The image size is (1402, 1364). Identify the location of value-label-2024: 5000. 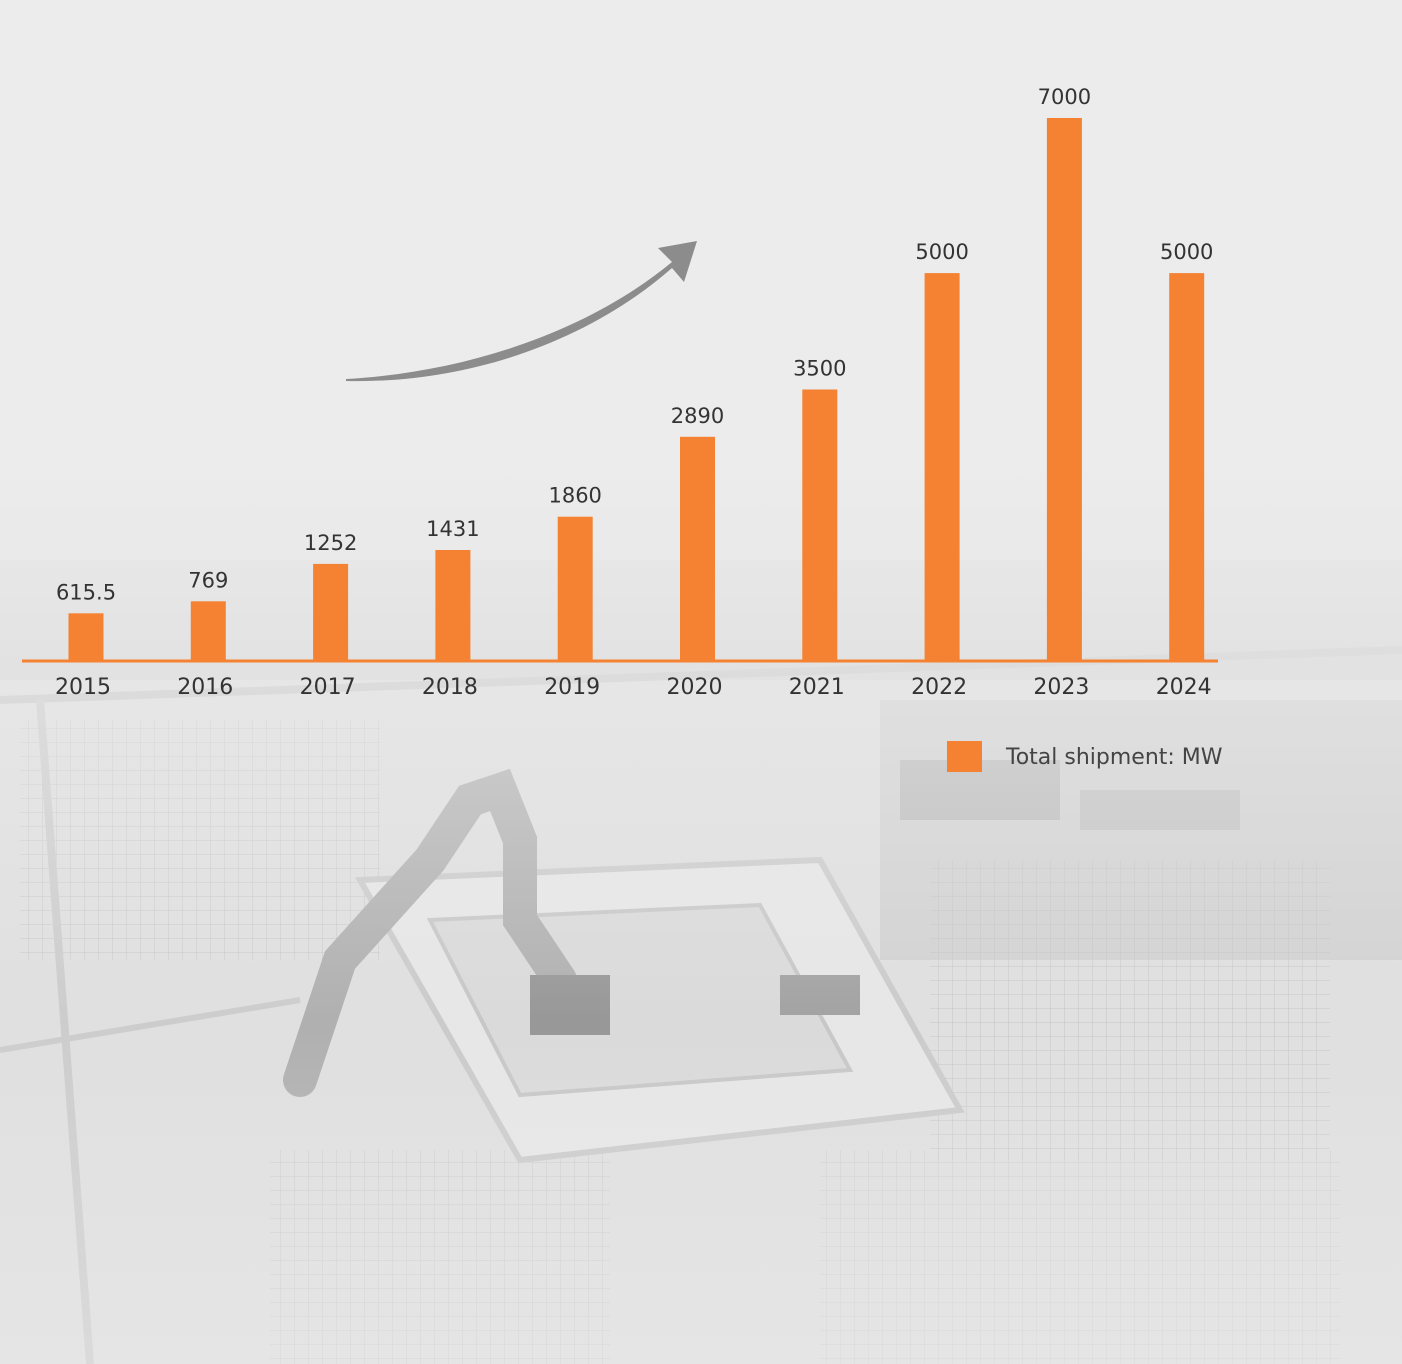
(1186, 252).